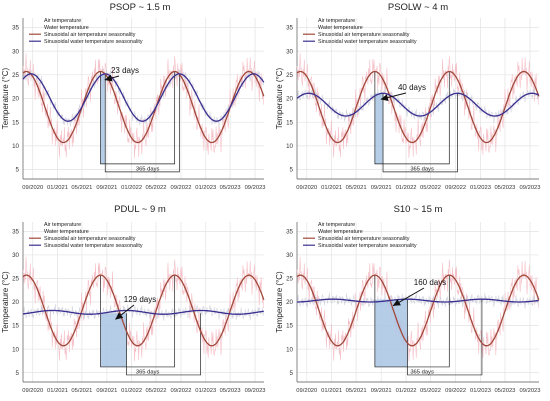 The image size is (550, 401). What do you see at coordinates (412, 87) in the screenshot?
I see `lag-label: 40 days` at bounding box center [412, 87].